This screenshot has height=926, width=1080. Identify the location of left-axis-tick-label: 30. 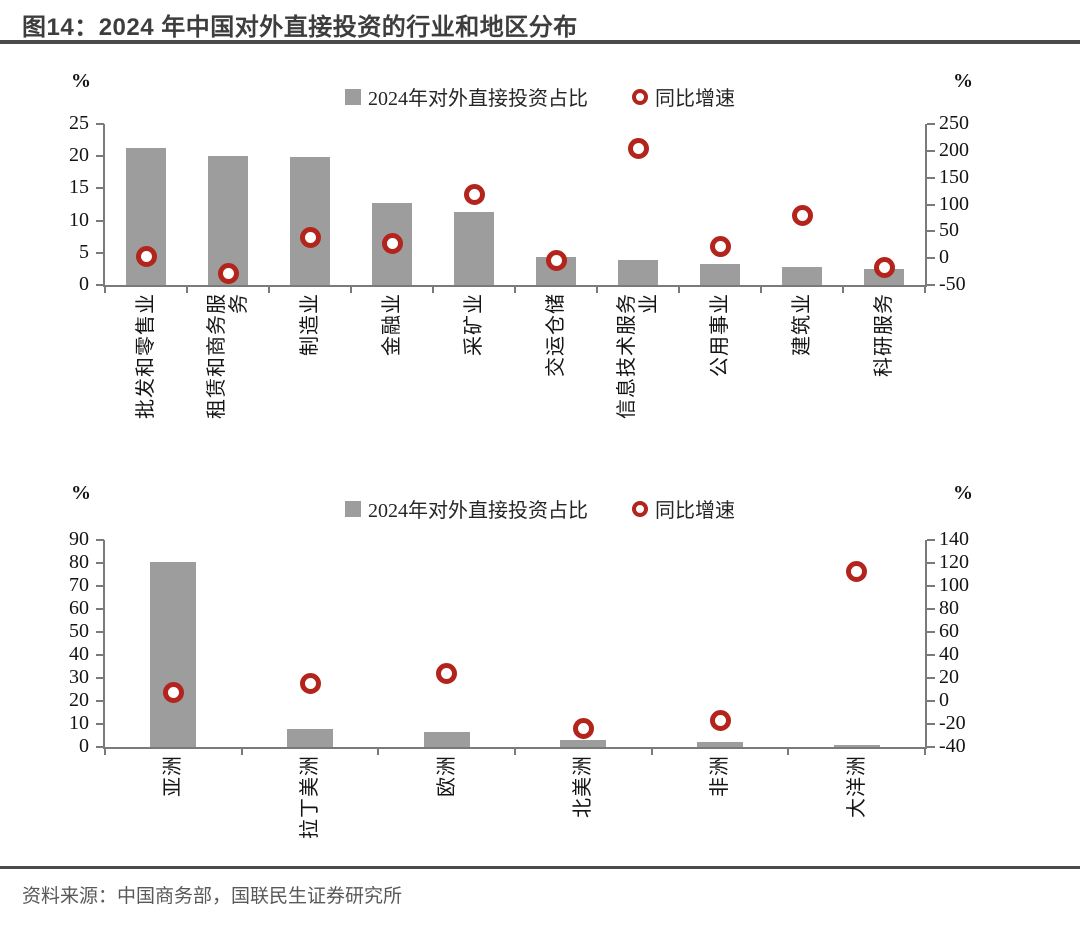
(79, 677).